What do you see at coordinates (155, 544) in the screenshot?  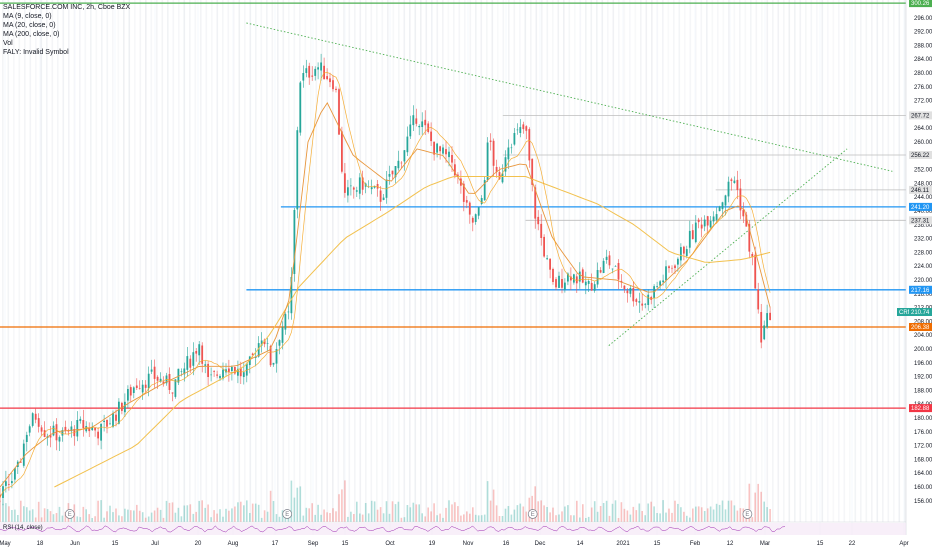 I see `x-tick-label: Jul` at bounding box center [155, 544].